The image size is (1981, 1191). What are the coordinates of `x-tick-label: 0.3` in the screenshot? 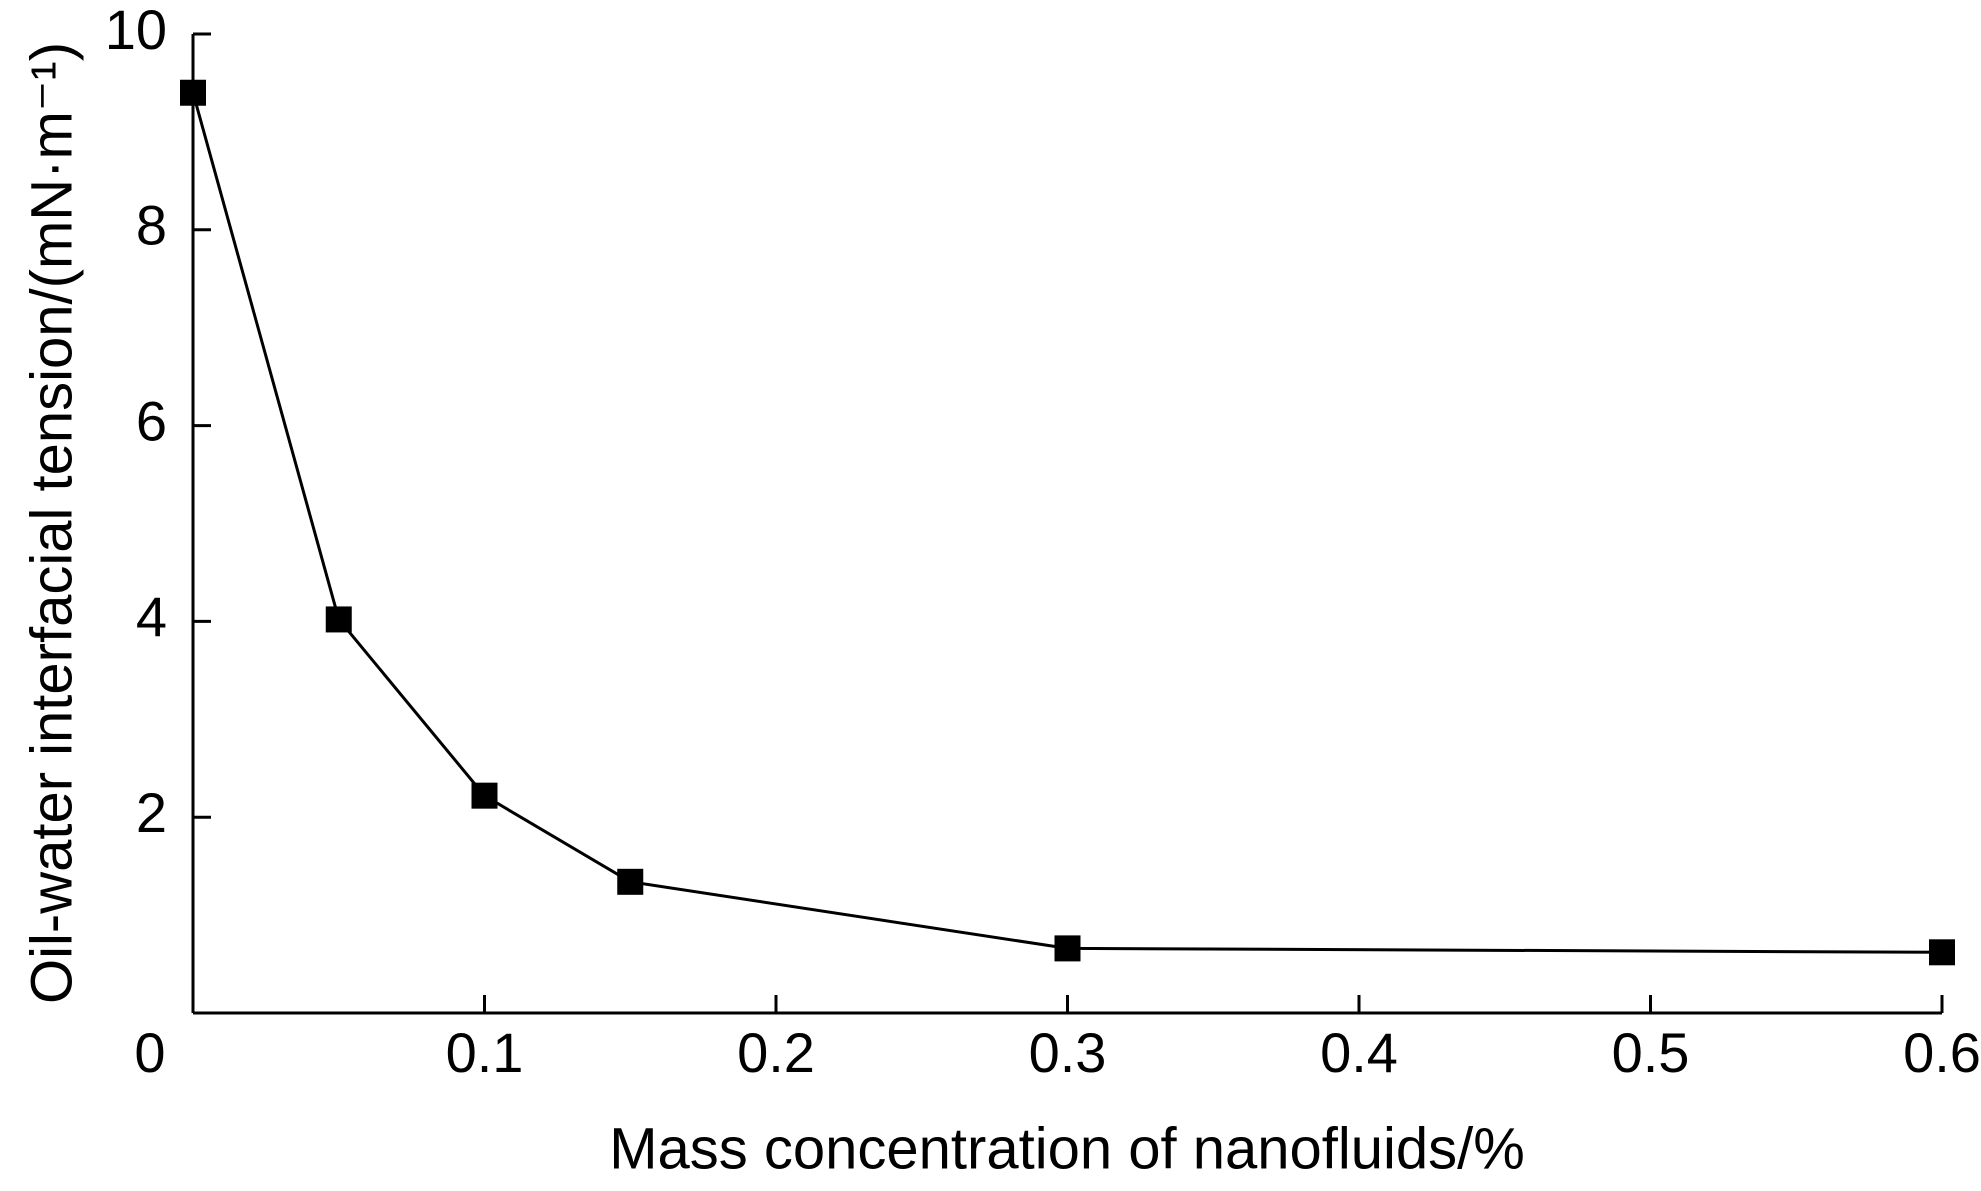 It's located at (1068, 1052).